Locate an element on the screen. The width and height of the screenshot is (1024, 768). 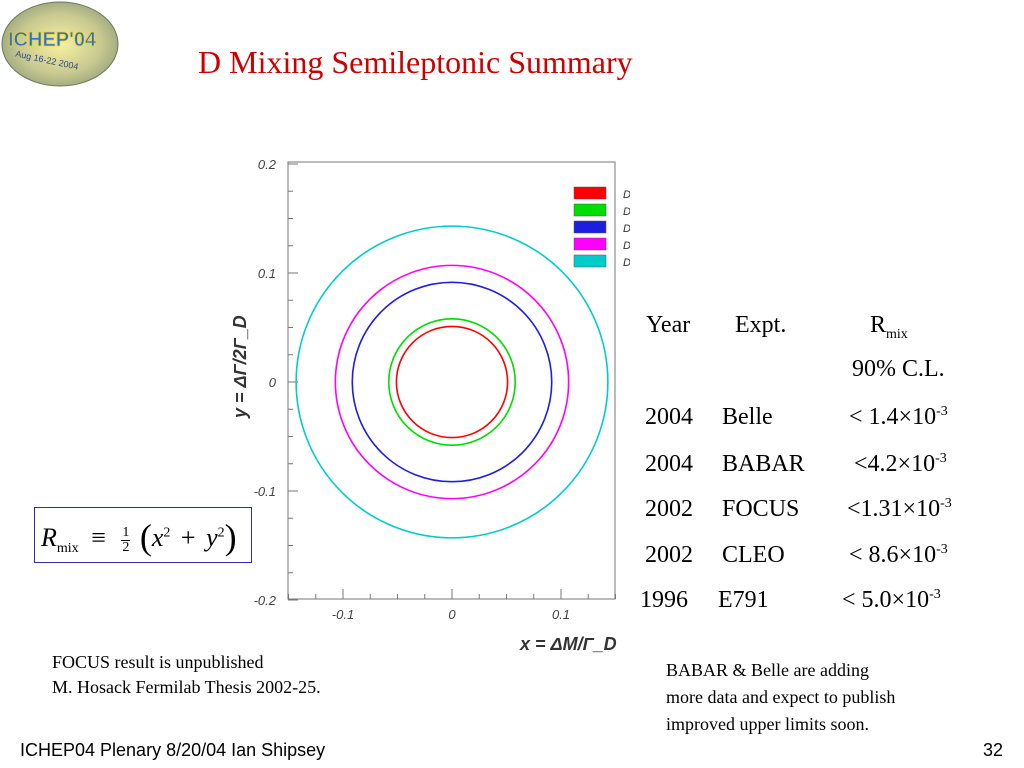
legend-label: D⁰ → K⁺⁽*⁾e⁻ν (BaBar) is located at coordinates (626, 229).